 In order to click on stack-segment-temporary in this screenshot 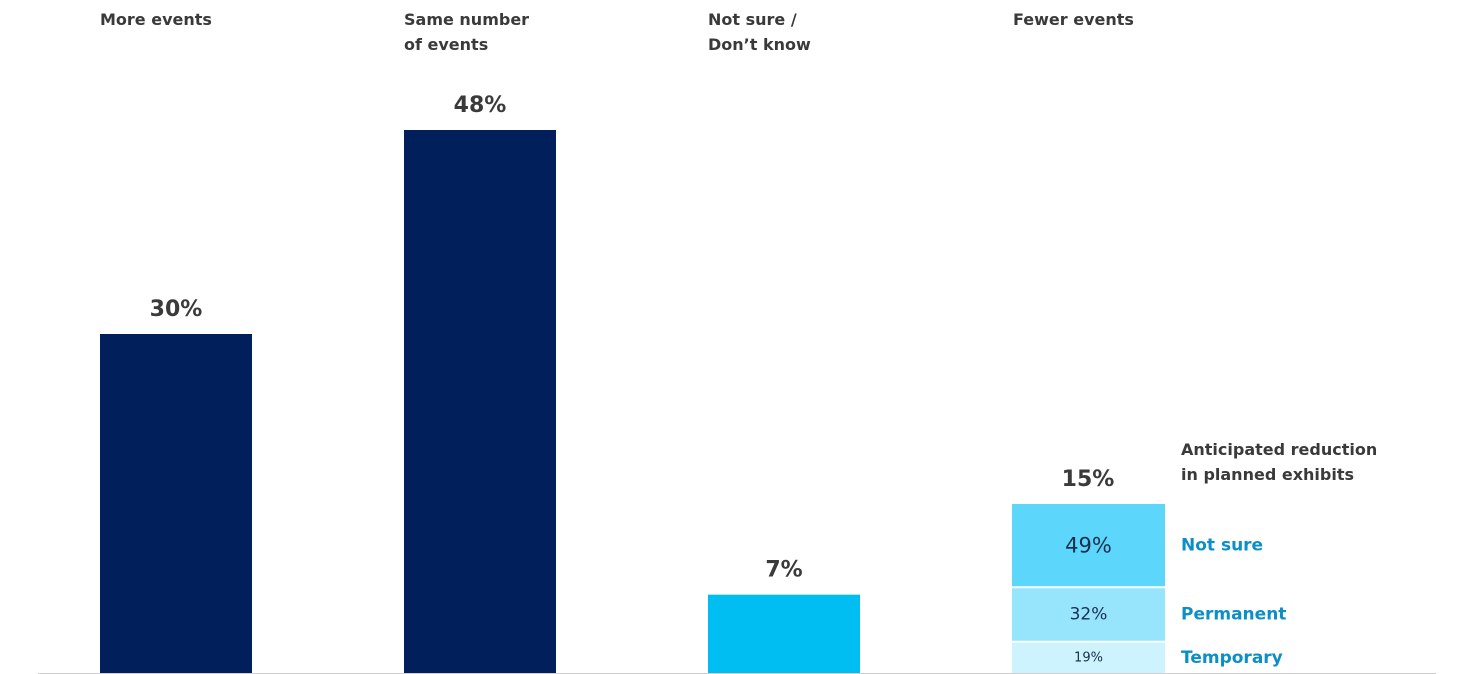, I will do `click(1088, 657)`.